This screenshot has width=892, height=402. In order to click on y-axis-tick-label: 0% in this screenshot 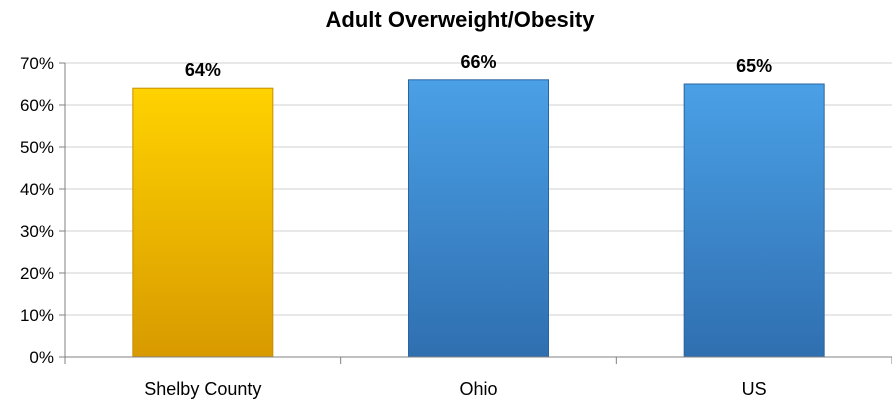, I will do `click(41, 357)`.